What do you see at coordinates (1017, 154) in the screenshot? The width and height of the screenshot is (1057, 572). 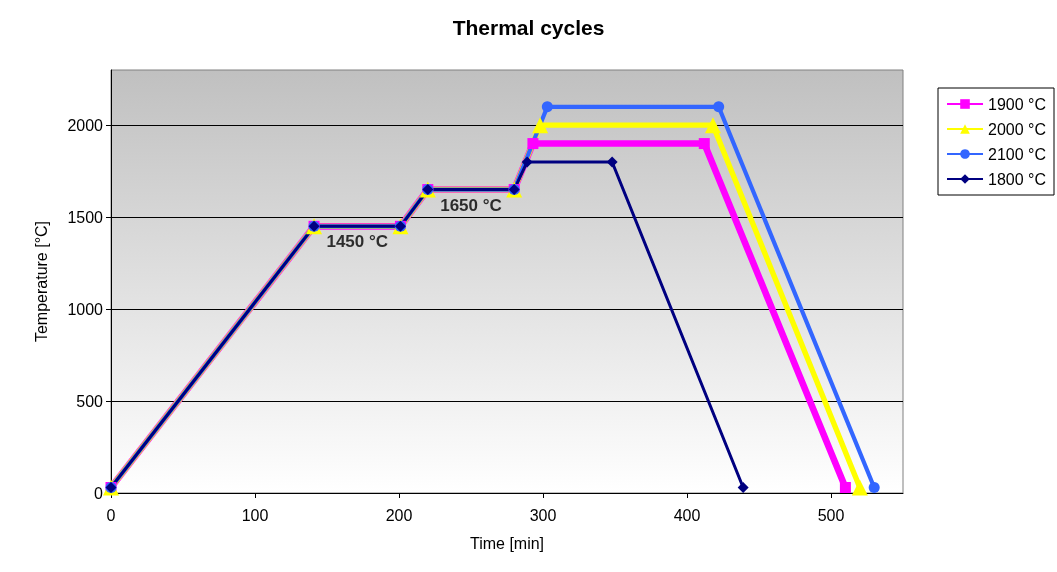 I see `legend-label: 2100 °C` at bounding box center [1017, 154].